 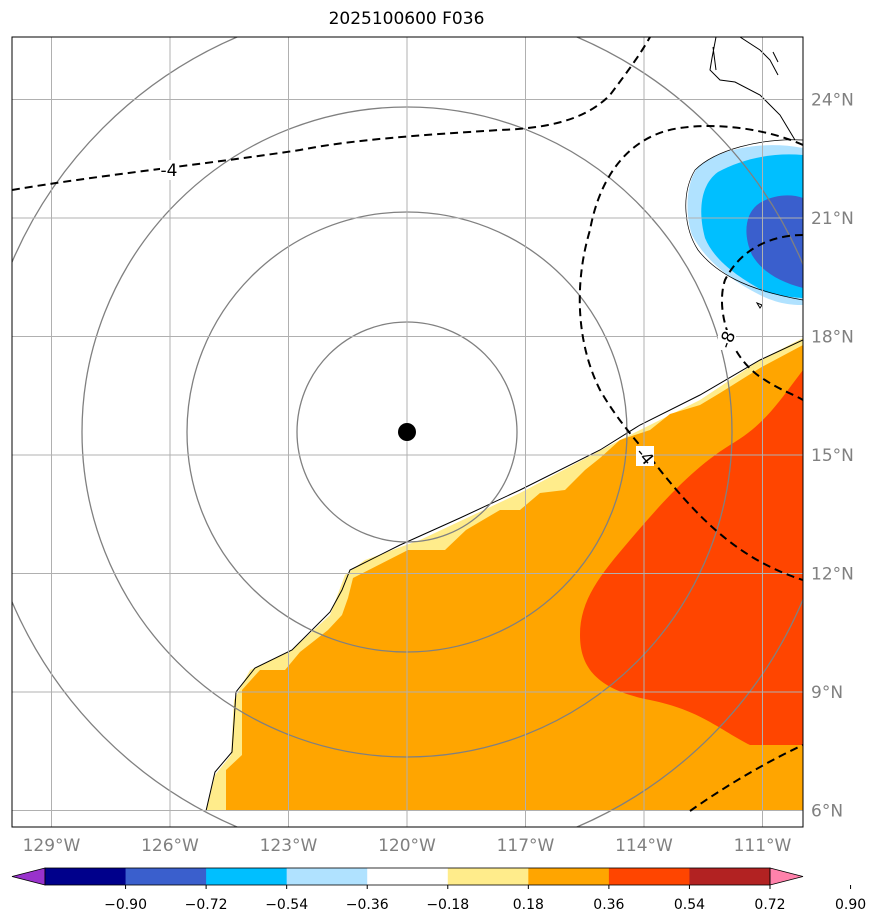 I want to click on lat-tick-label: 15°N, so click(x=832, y=456).